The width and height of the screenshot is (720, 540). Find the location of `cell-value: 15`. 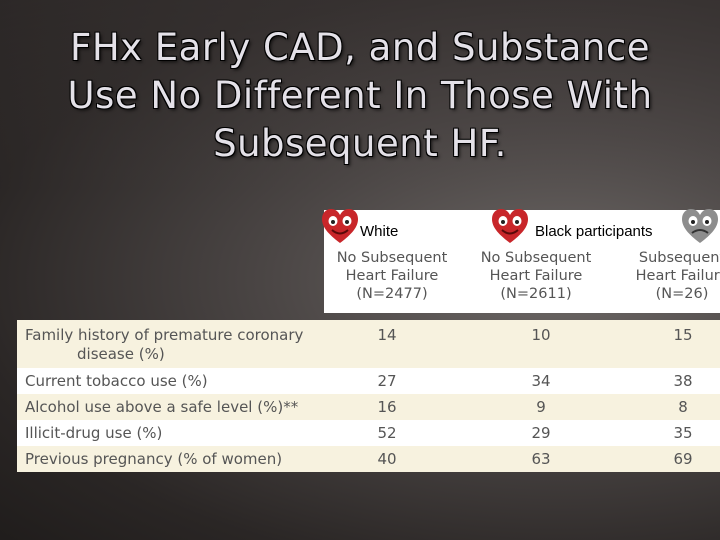

cell-value: 15 is located at coordinates (683, 335).